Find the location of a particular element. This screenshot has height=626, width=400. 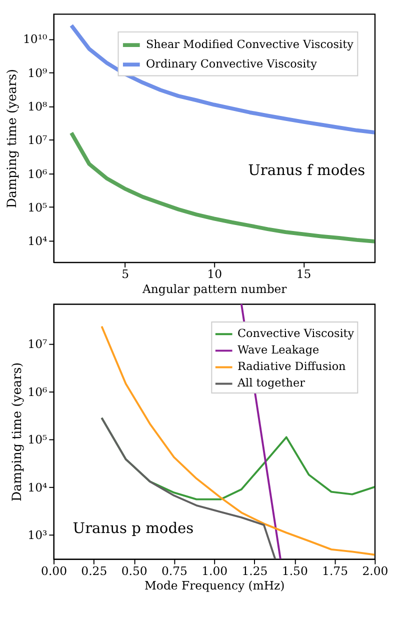

legend-label: All together is located at coordinates (271, 383).